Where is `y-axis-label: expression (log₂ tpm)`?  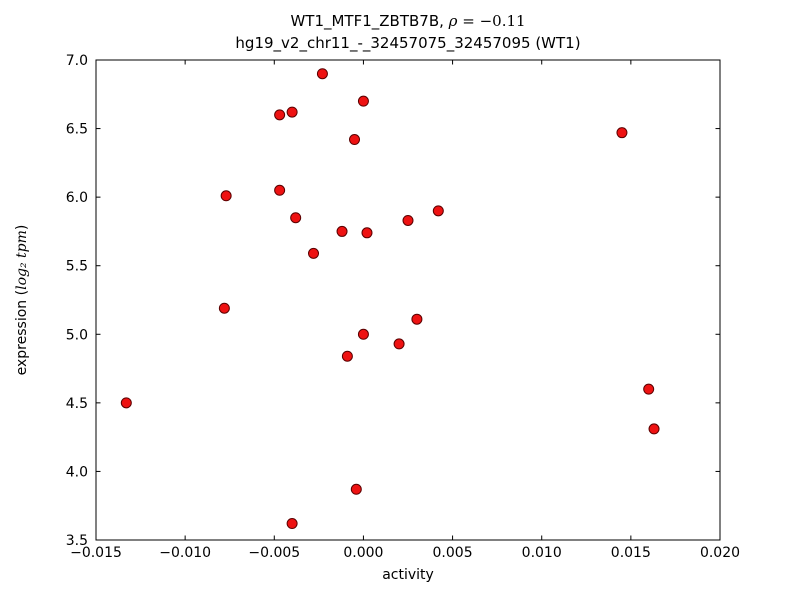 y-axis-label: expression (log₂ tpm) is located at coordinates (22, 300).